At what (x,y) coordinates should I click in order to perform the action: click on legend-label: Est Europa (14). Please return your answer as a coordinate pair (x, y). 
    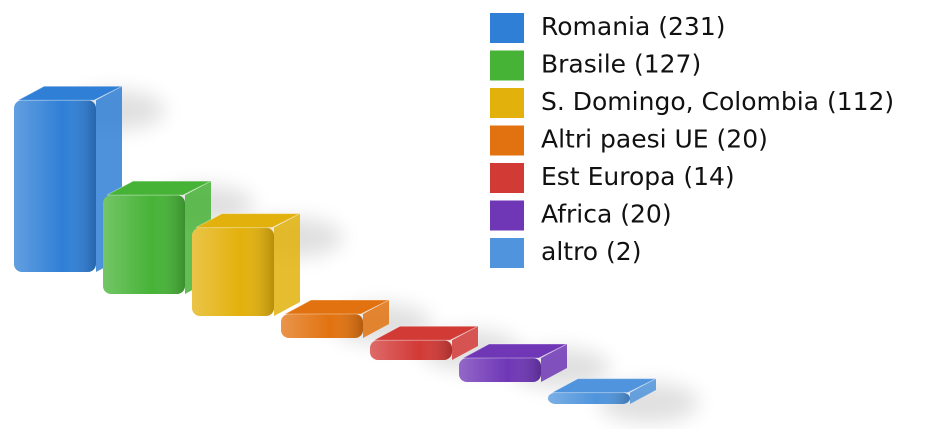
    Looking at the image, I should click on (638, 176).